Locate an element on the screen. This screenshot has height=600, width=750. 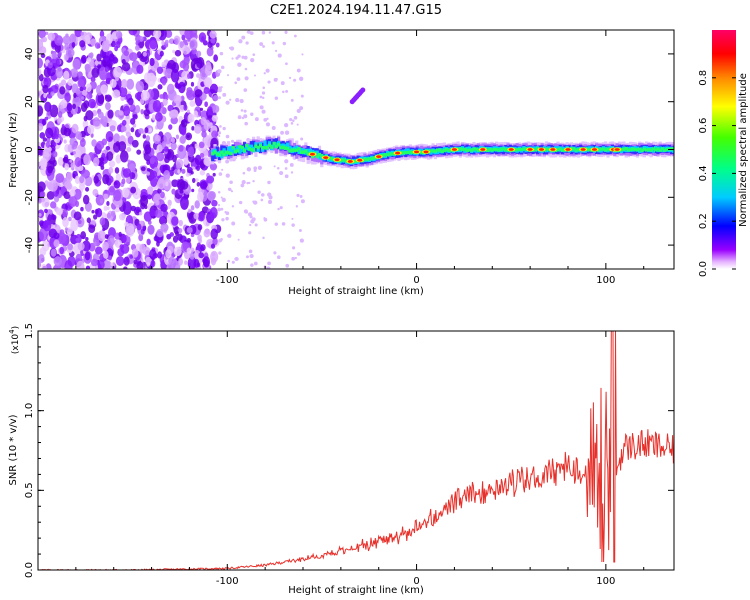
snr-ytick-label: 0.0 is located at coordinates (29, 570).